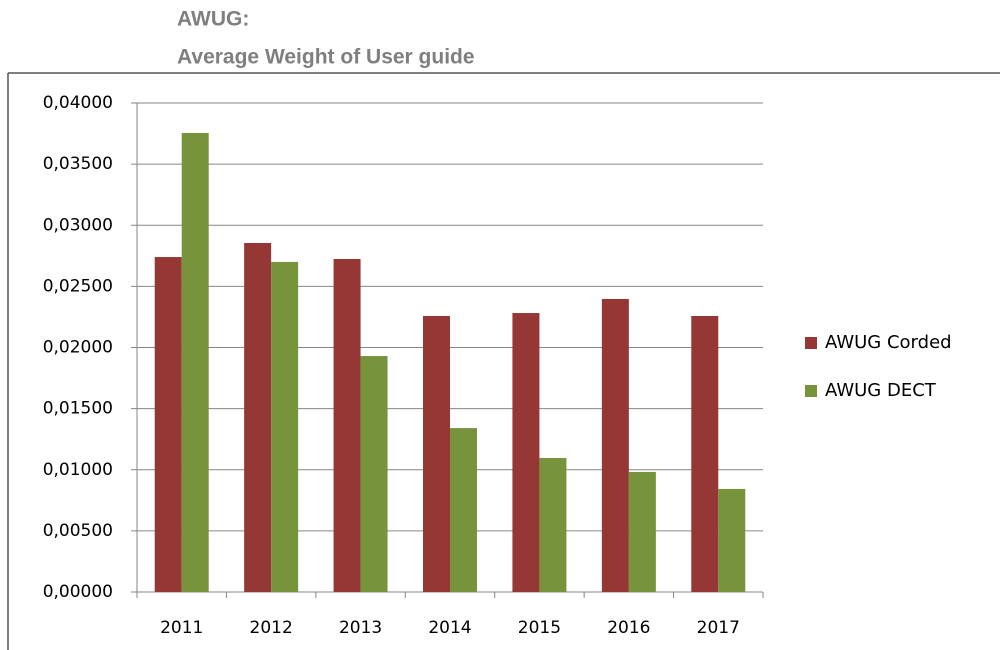 The width and height of the screenshot is (1000, 650). Describe the element at coordinates (78, 348) in the screenshot. I see `y-tick-label: 0,02000` at that location.